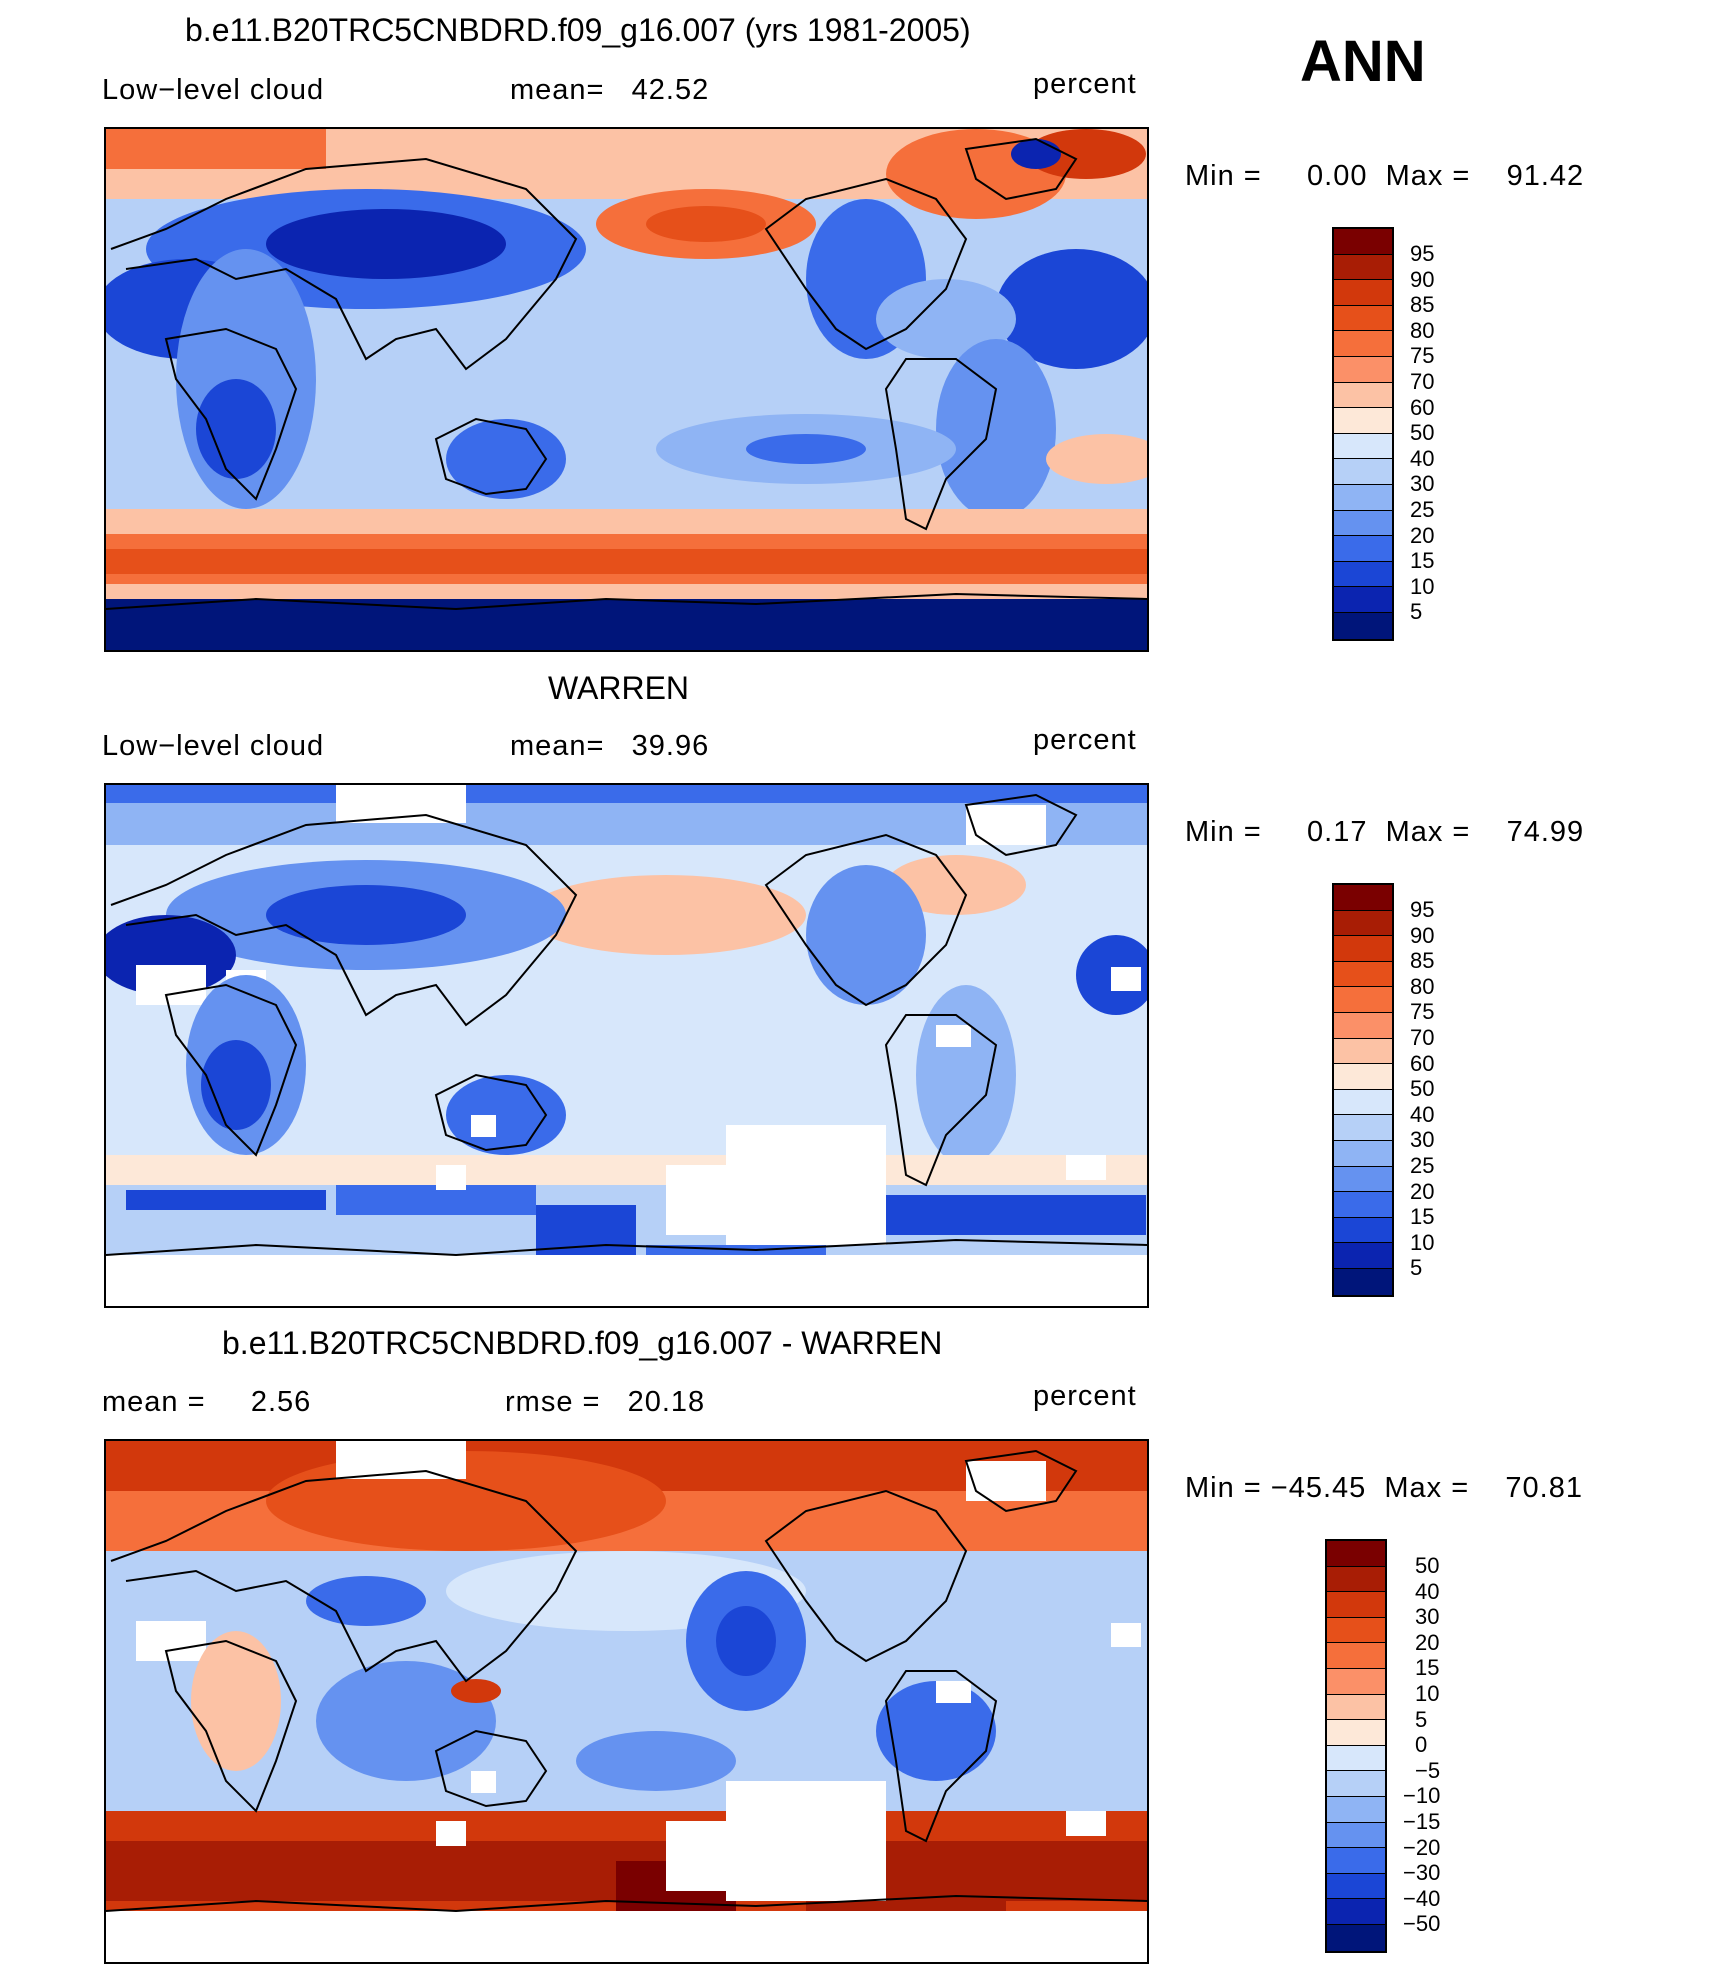 Image resolution: width=1710 pixels, height=1981 pixels. Describe the element at coordinates (1422, 1847) in the screenshot. I see `cbar-label: −20` at that location.